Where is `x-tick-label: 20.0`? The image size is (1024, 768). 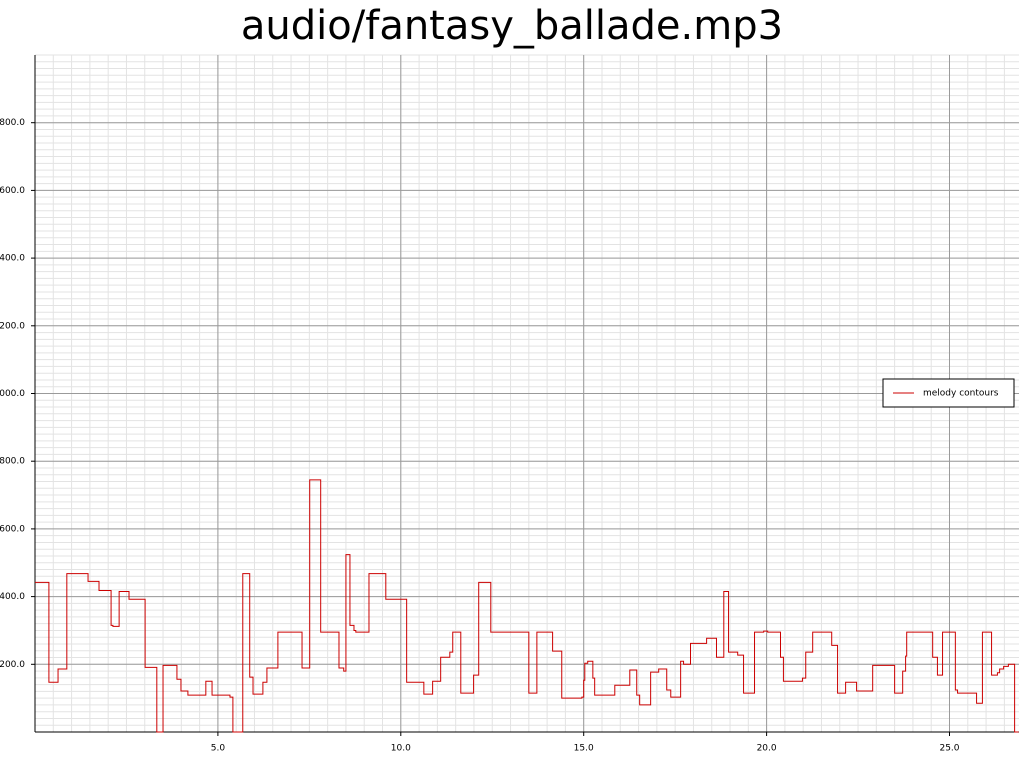 x-tick-label: 20.0 is located at coordinates (767, 749).